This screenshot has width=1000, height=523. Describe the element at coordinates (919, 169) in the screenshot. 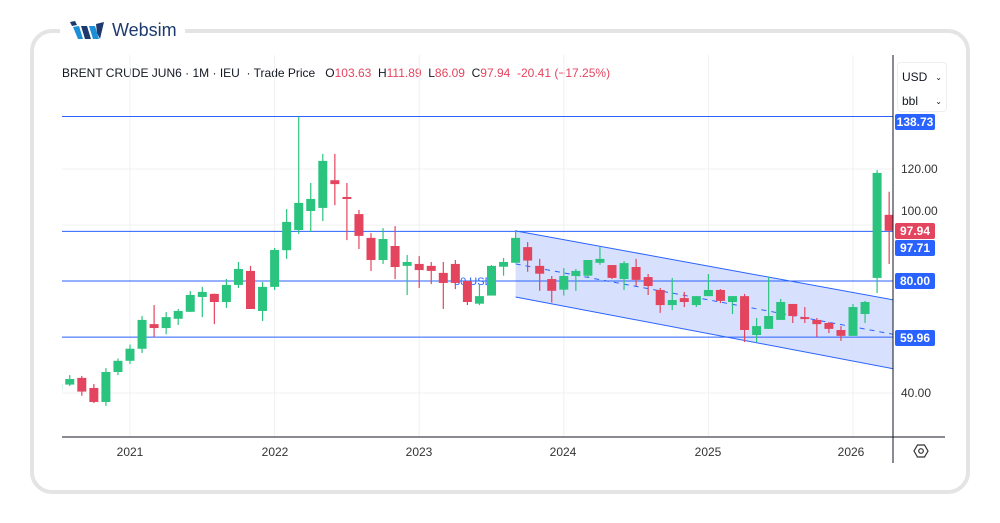

I see `y-tick-label: 120.00` at that location.